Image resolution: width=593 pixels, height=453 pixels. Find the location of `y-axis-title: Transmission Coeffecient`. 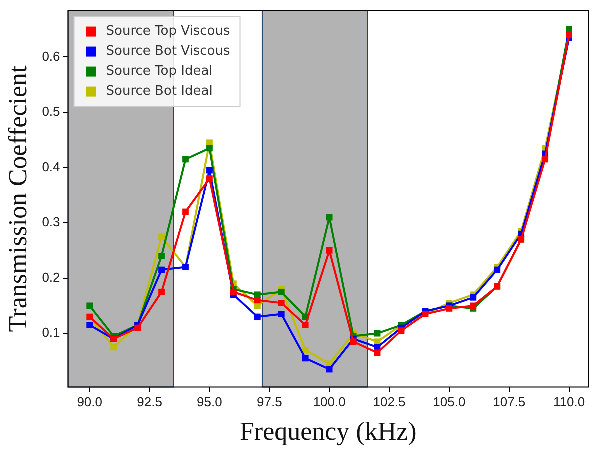

y-axis-title: Transmission Coeffecient is located at coordinates (17, 198).